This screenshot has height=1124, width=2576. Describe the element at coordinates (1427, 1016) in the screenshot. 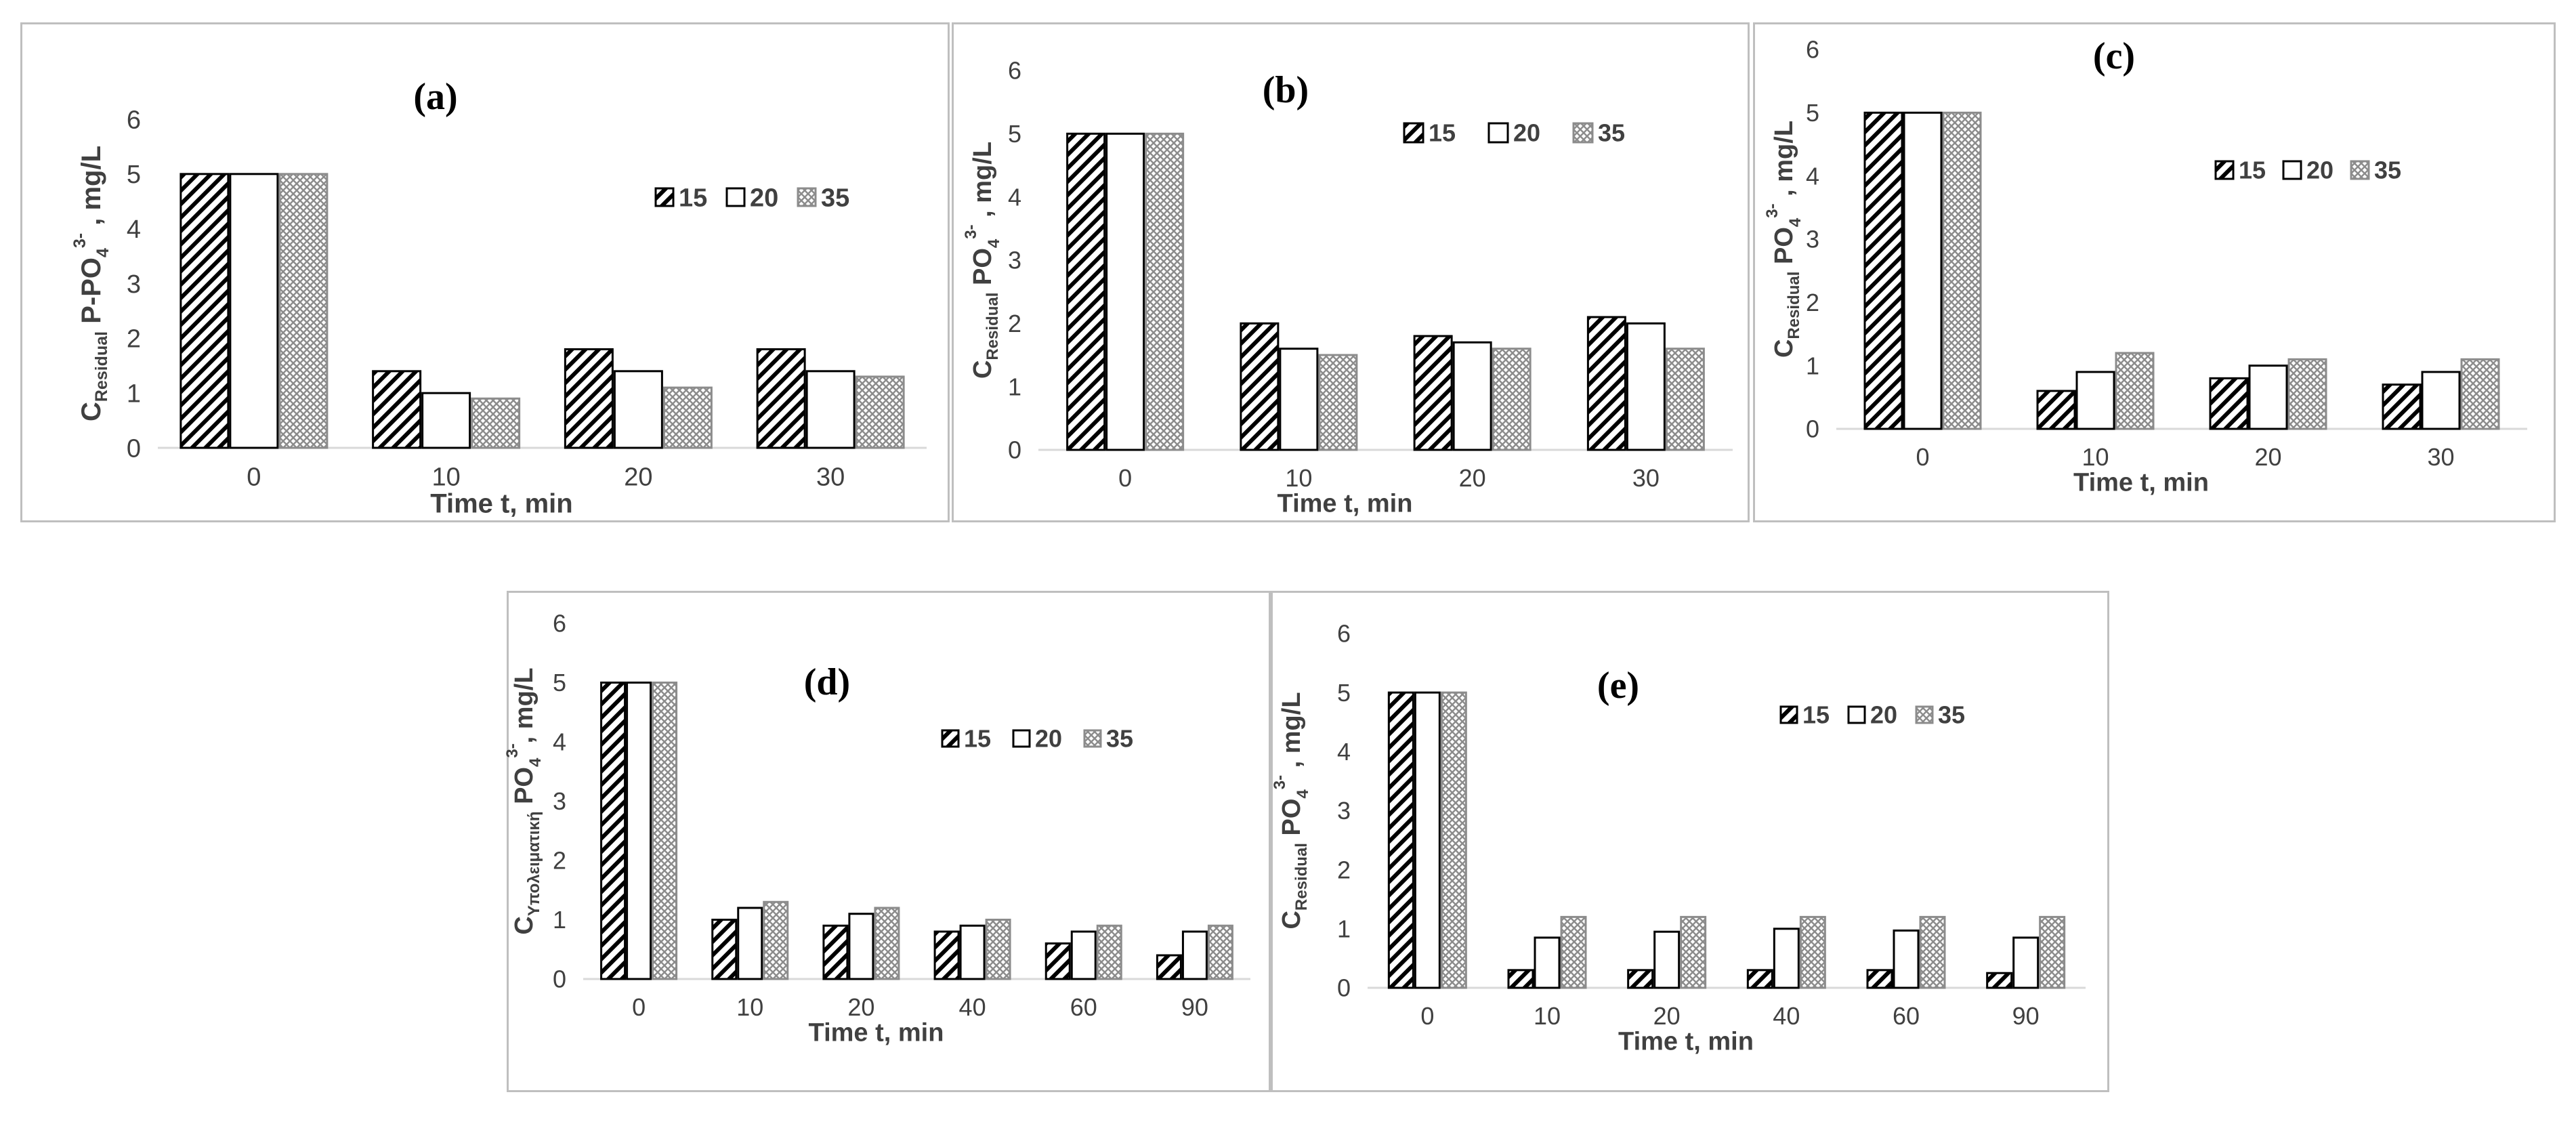

I see `x-tick-label: 0` at that location.